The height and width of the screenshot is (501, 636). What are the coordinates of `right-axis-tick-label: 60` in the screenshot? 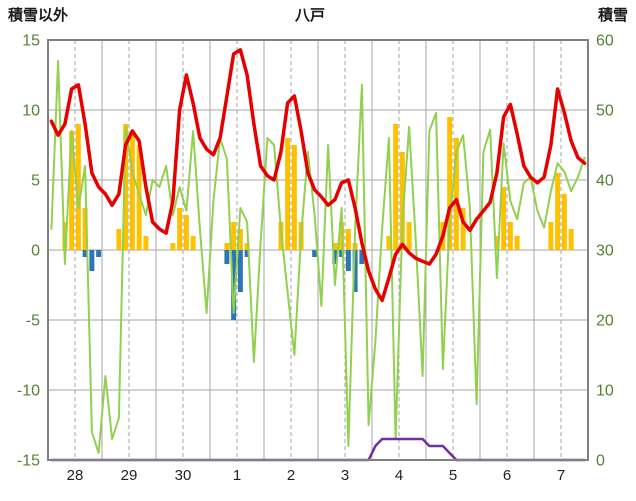 It's located at (605, 41).